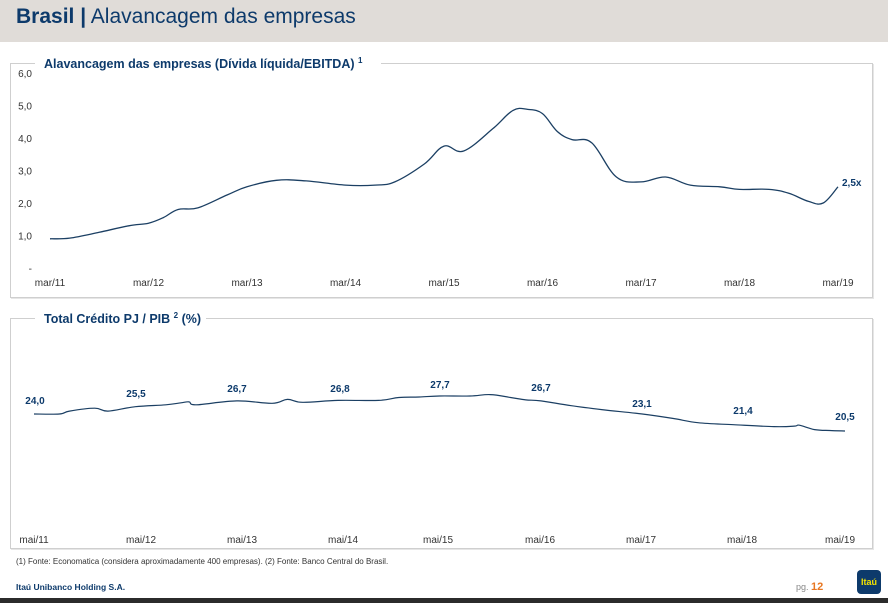 This screenshot has width=888, height=603. I want to click on credit-chart-title-note: 2, so click(176, 315).